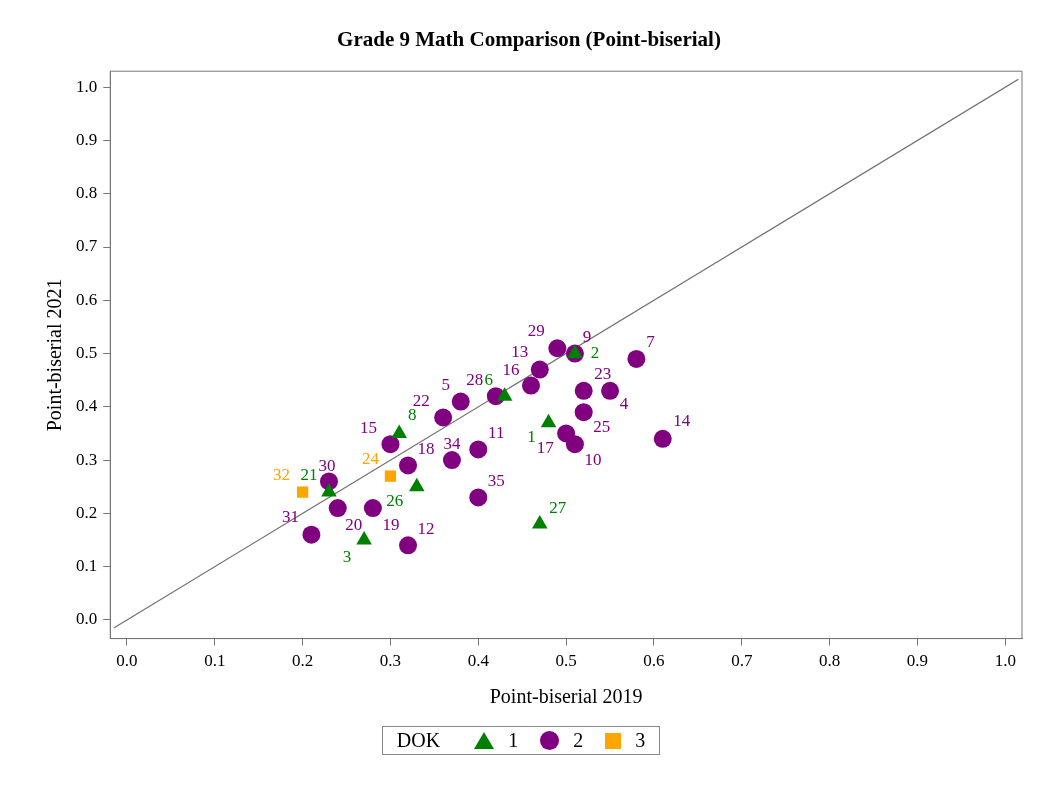 This screenshot has width=1042, height=792. What do you see at coordinates (602, 426) in the screenshot?
I see `annotation: 25` at bounding box center [602, 426].